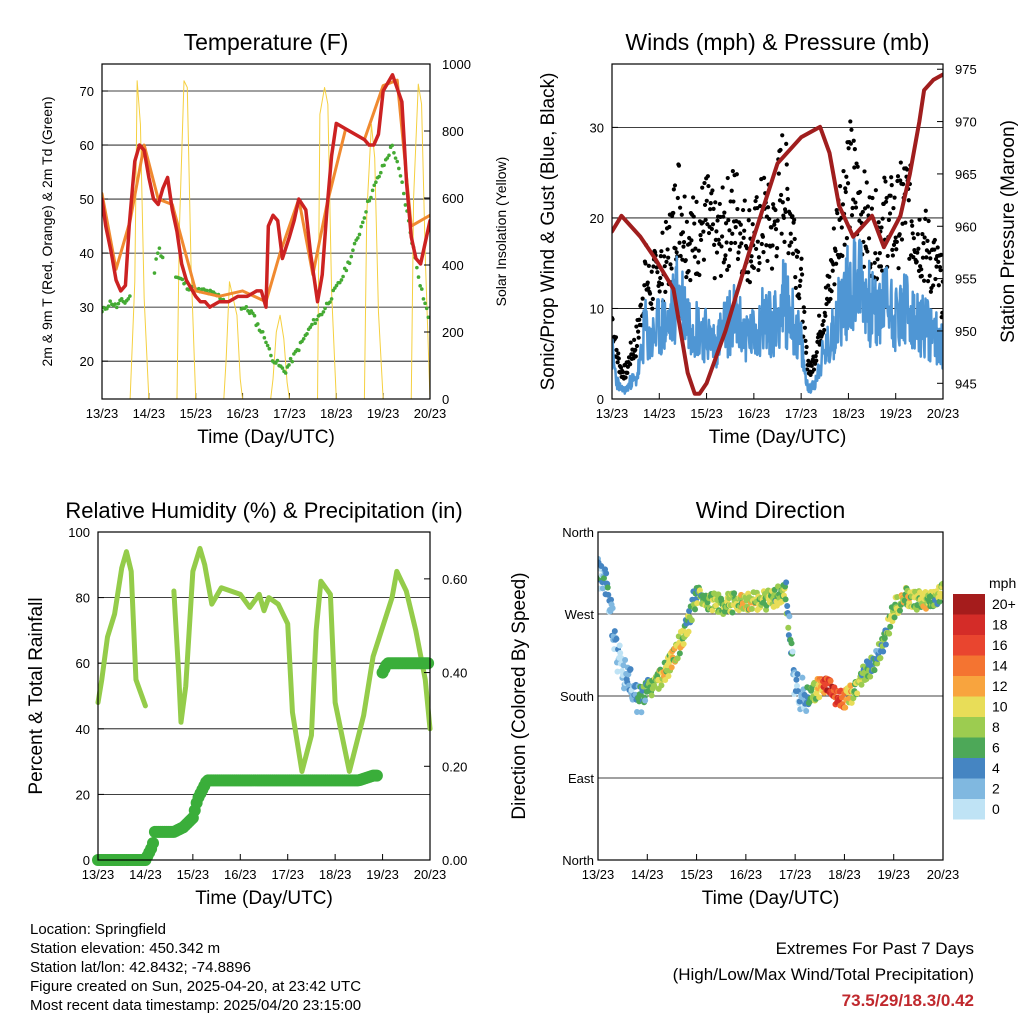  Describe the element at coordinates (121, 629) in the screenshot. I see `series-rh-line` at that location.